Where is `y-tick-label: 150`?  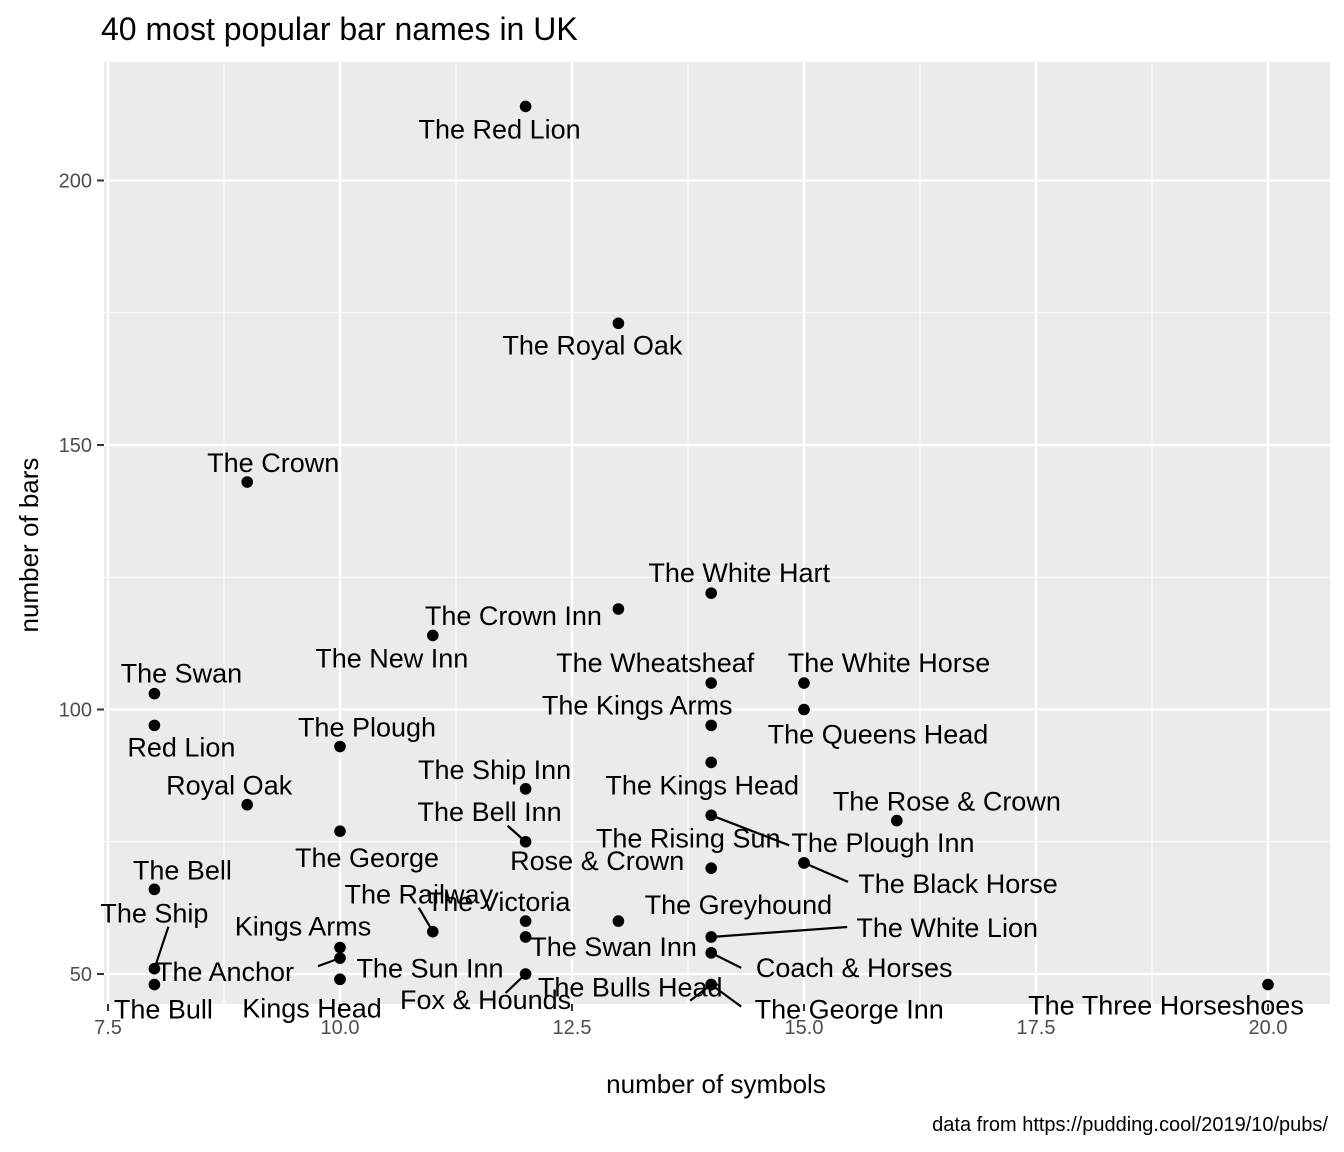 y-tick-label: 150 is located at coordinates (75, 446).